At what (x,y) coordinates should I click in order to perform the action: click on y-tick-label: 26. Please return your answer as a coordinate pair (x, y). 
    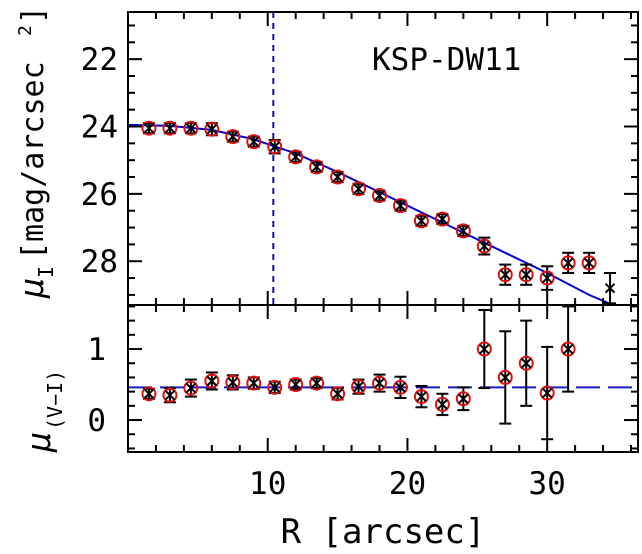
    Looking at the image, I should click on (99, 195).